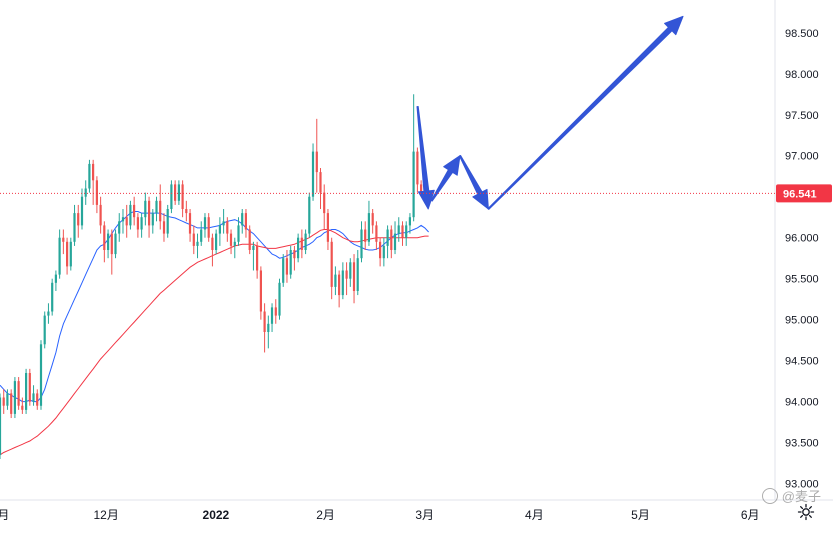 The width and height of the screenshot is (833, 534). Describe the element at coordinates (800, 194) in the screenshot. I see `last-price-label: 96.541` at that location.